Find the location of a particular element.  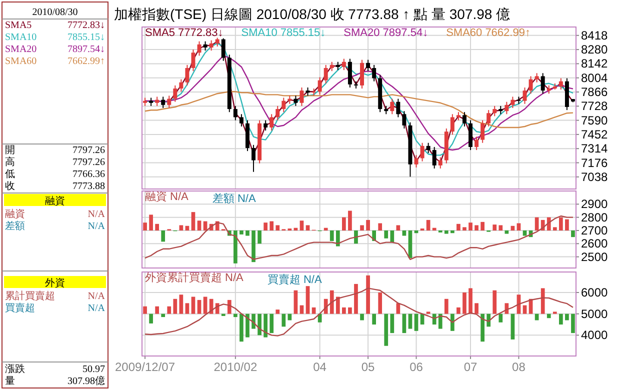

y-tick-label: 8418 is located at coordinates (594, 35).